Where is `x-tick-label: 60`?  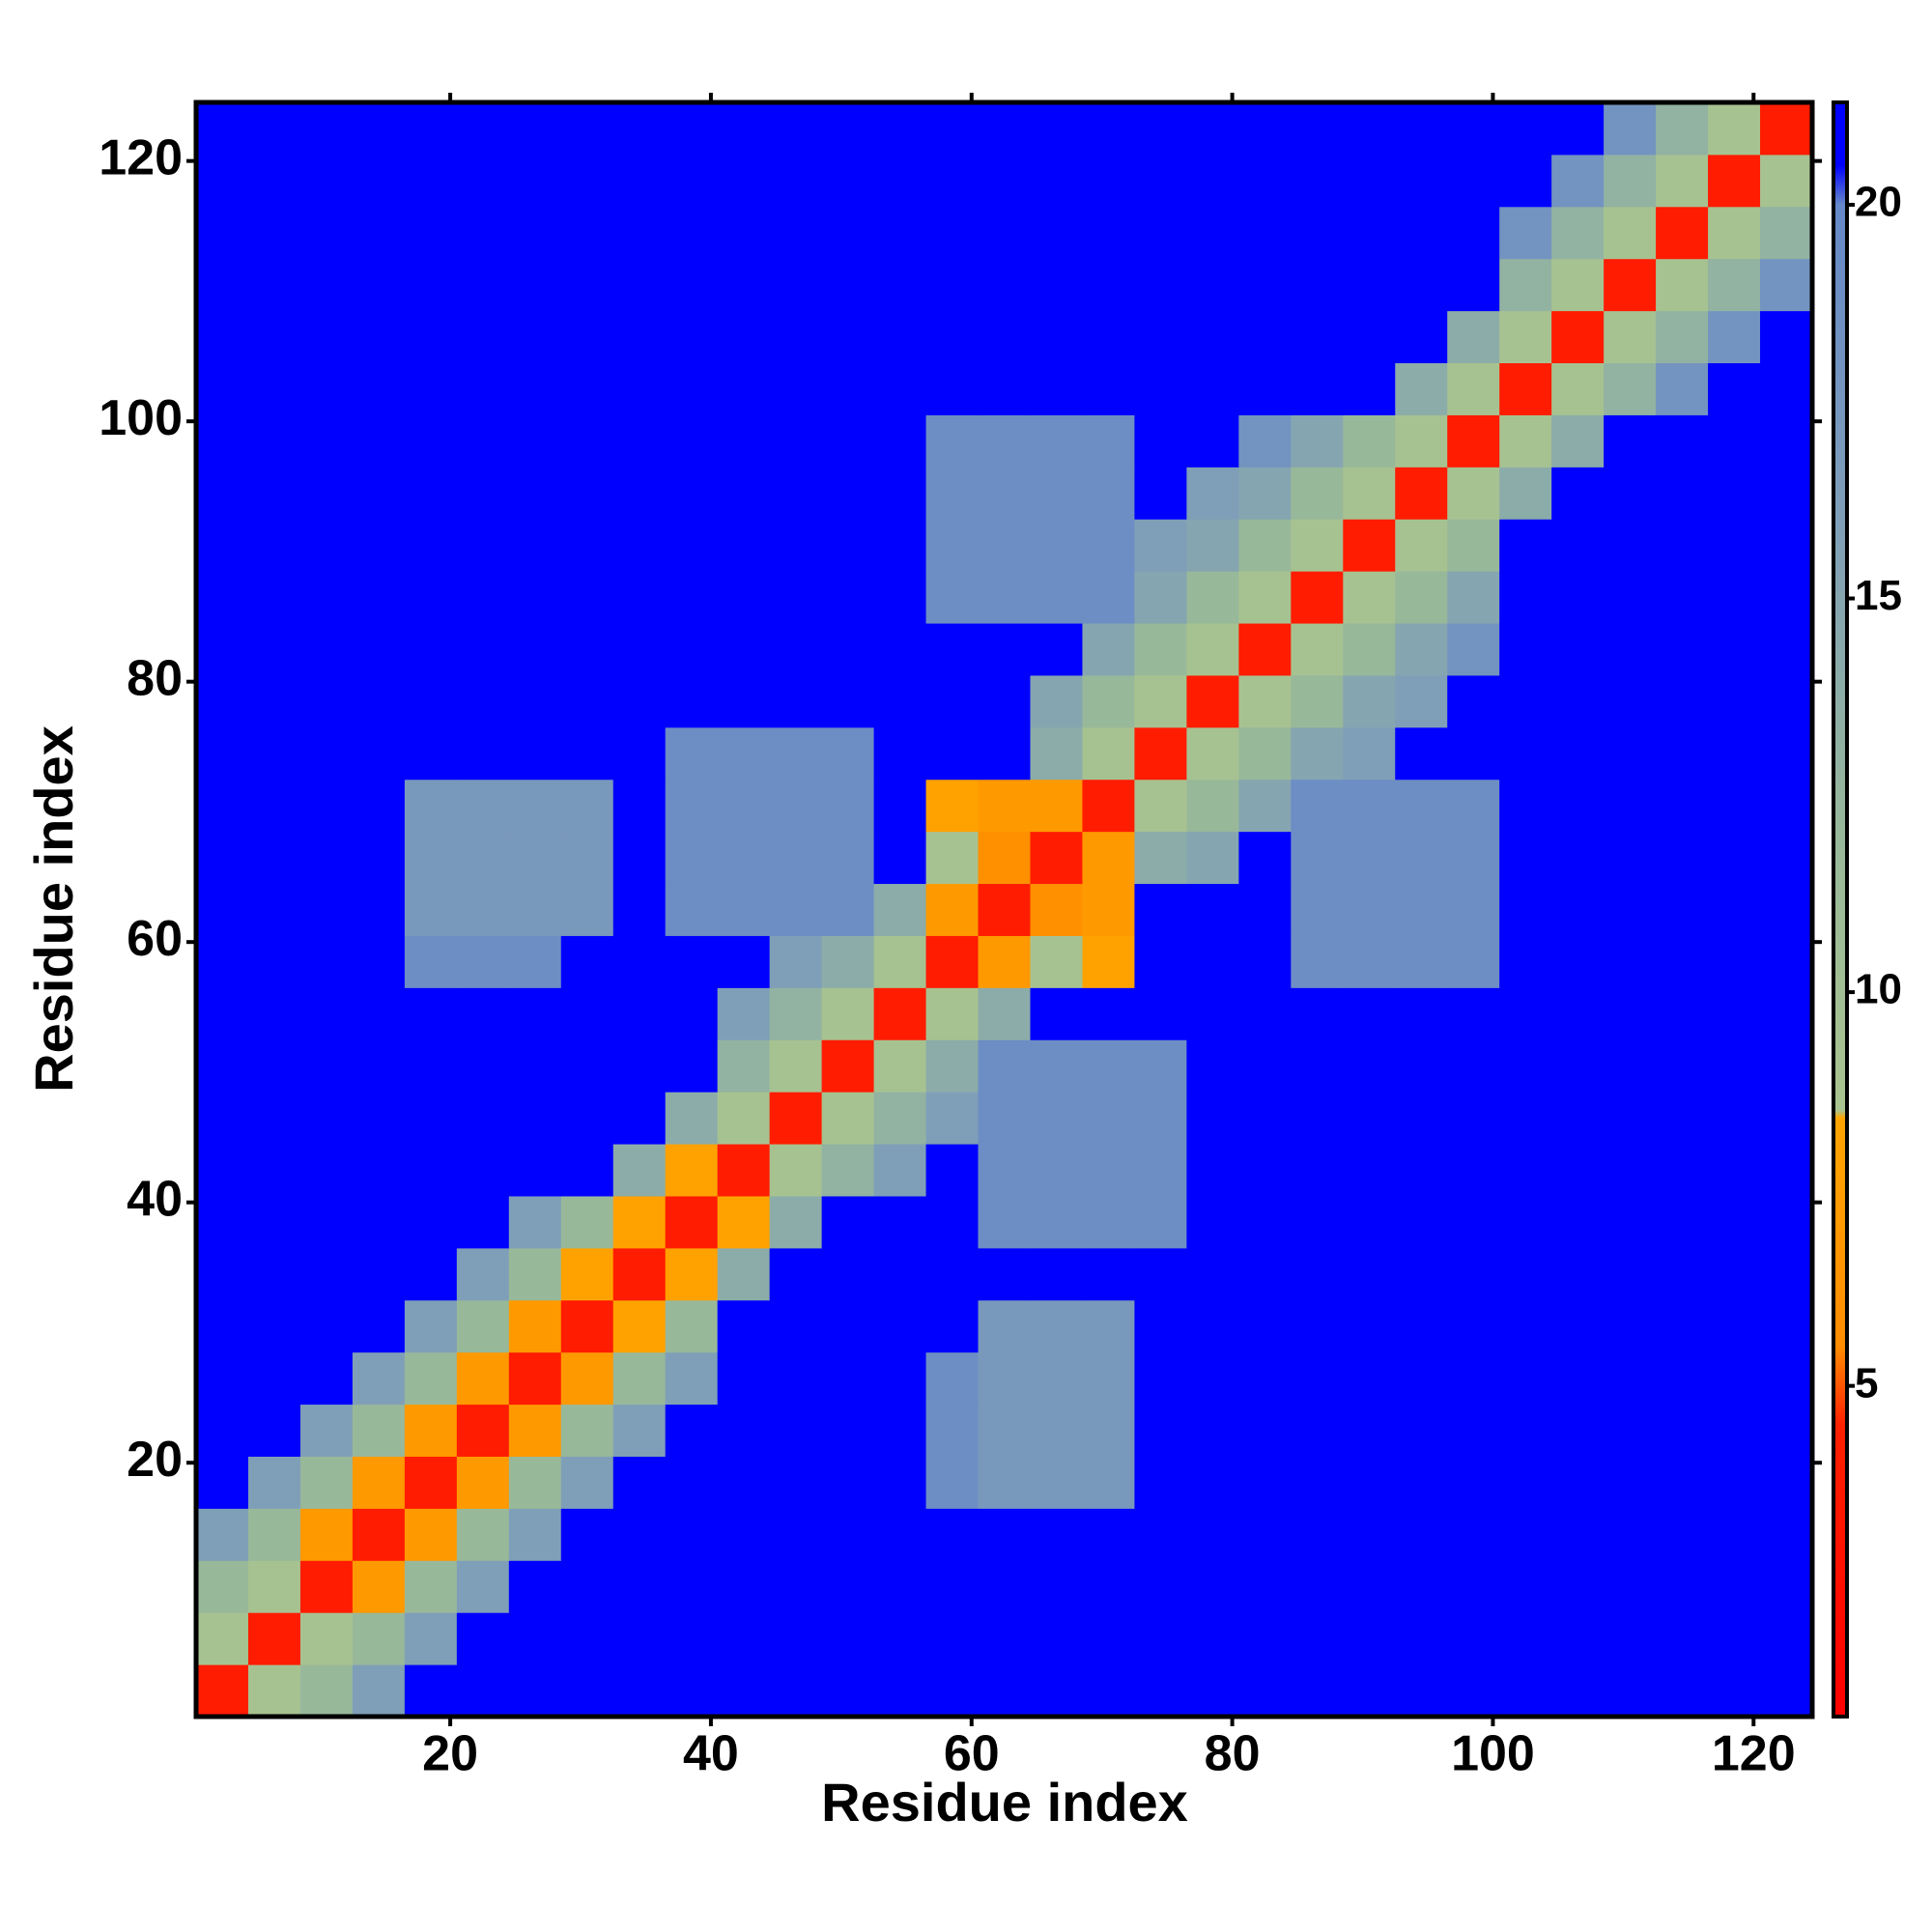
x-tick-label: 60 is located at coordinates (972, 1754).